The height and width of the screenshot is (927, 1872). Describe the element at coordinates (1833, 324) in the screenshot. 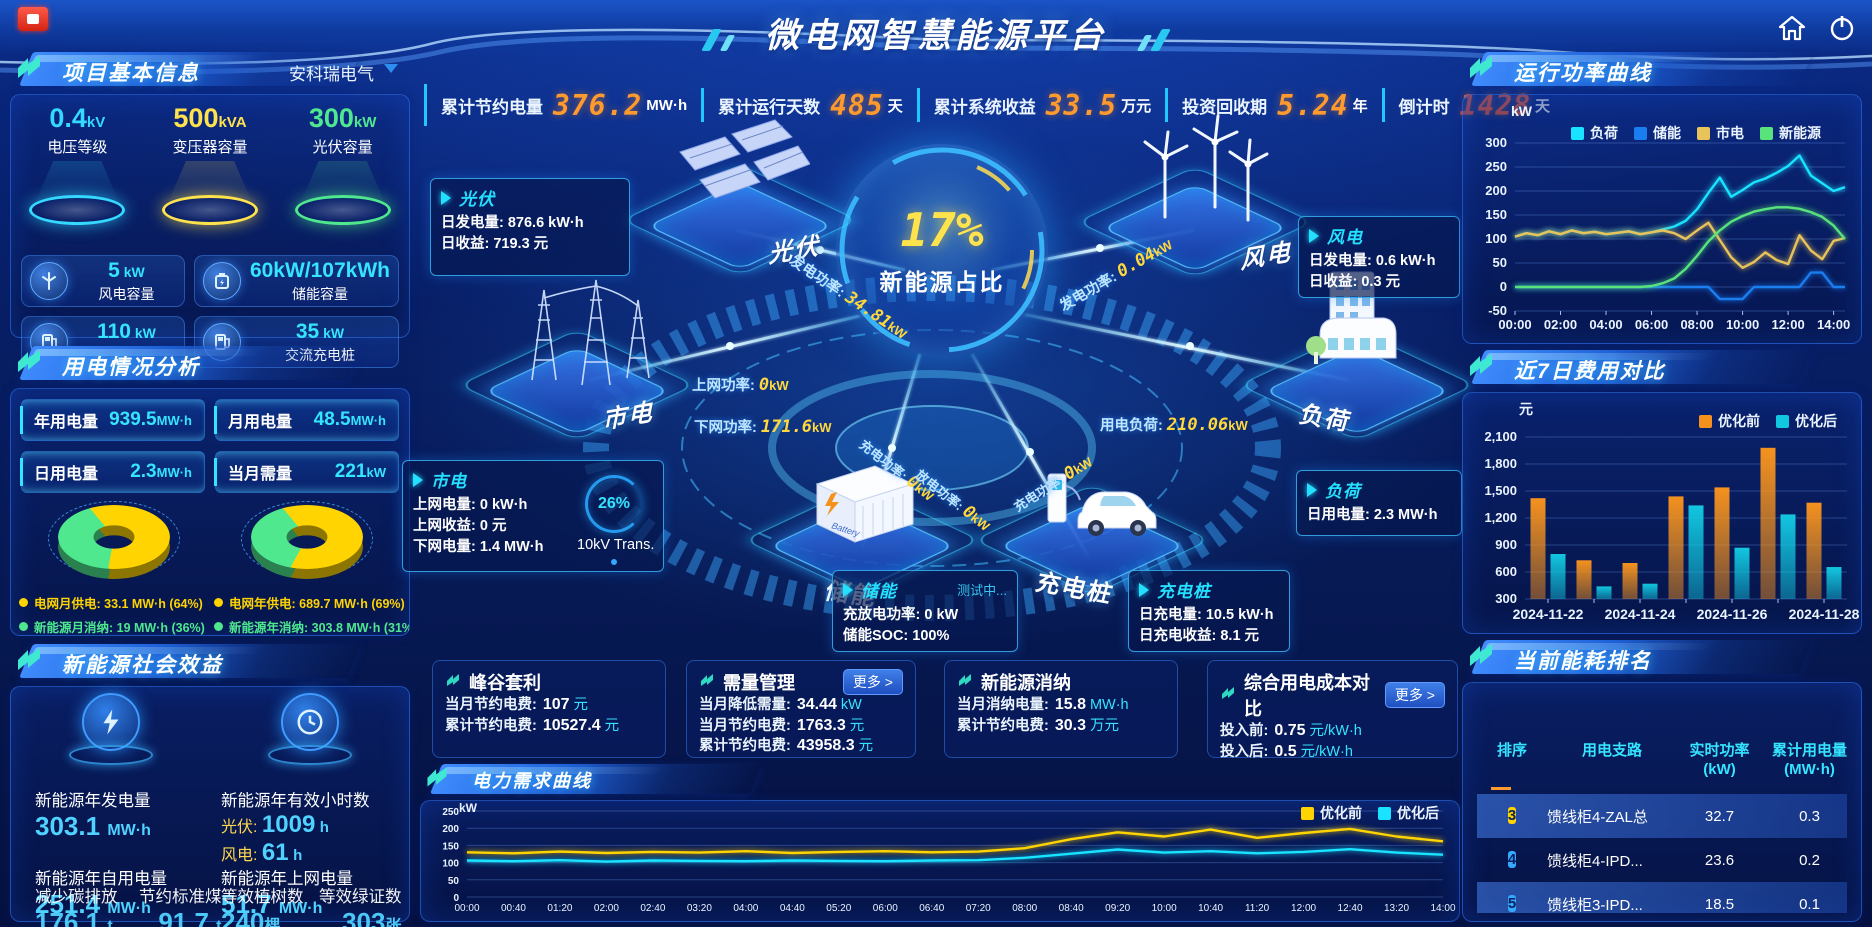

I see `svg-text: 14:00` at that location.